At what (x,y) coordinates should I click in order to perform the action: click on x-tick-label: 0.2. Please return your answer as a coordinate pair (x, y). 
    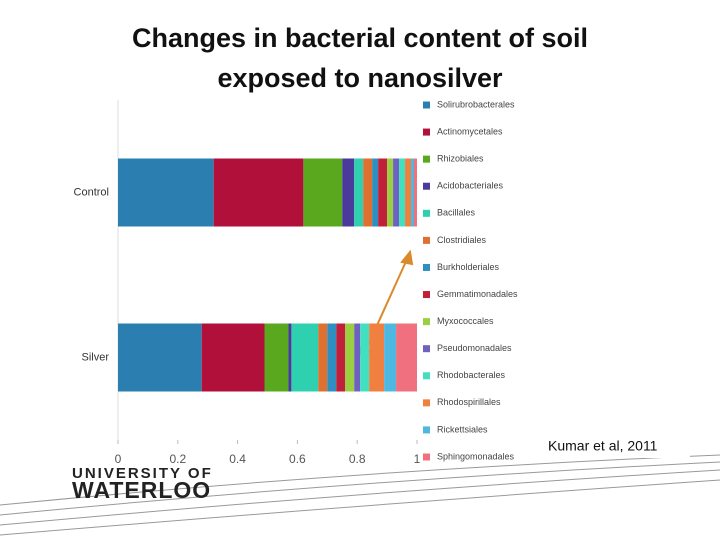
    Looking at the image, I should click on (177, 459).